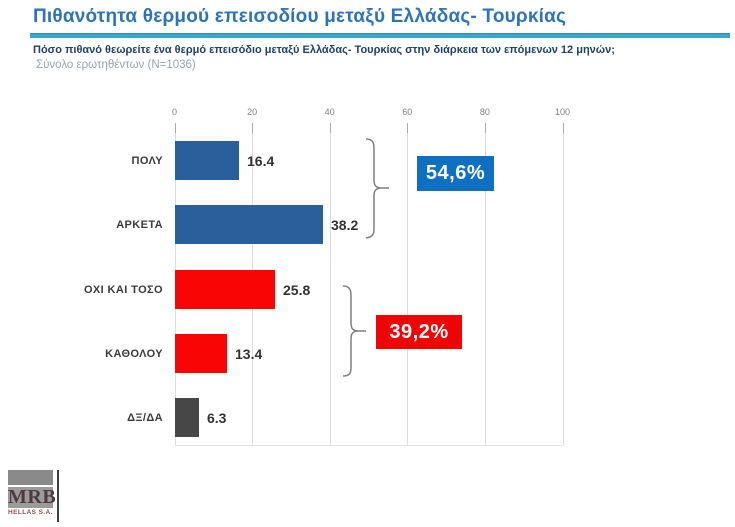 This screenshot has width=735, height=527. I want to click on bar-value-label: 16.4, so click(261, 160).